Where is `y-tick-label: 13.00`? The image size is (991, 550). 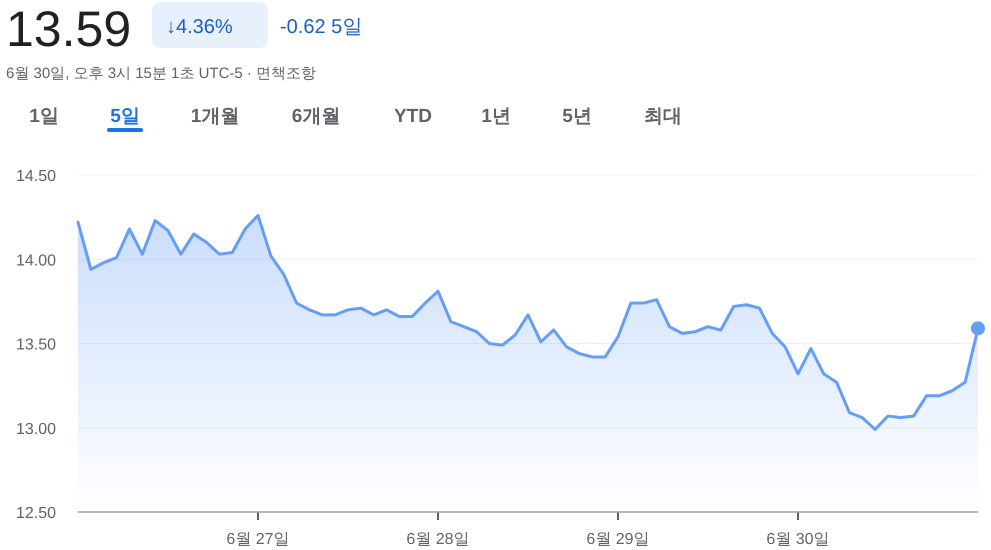
y-tick-label: 13.00 is located at coordinates (36, 429).